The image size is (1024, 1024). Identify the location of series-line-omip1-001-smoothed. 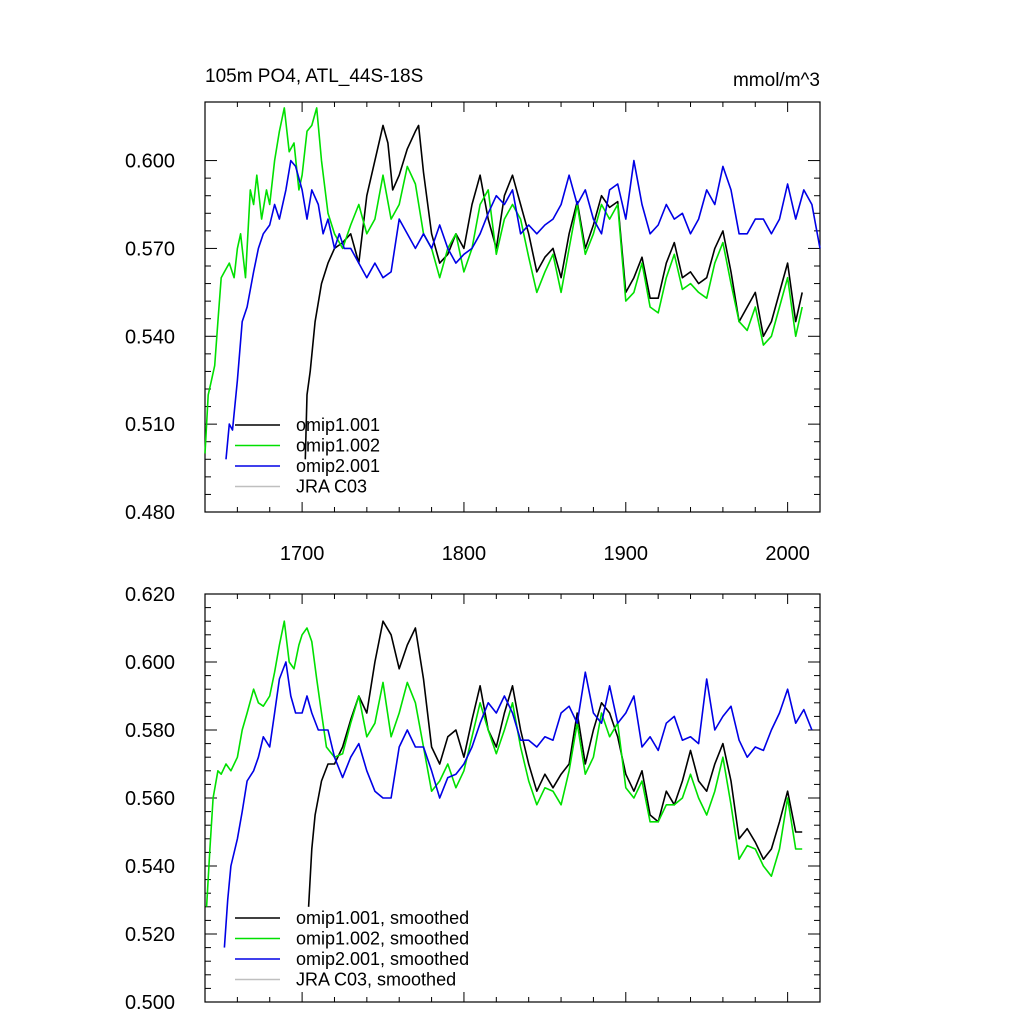
(555, 763).